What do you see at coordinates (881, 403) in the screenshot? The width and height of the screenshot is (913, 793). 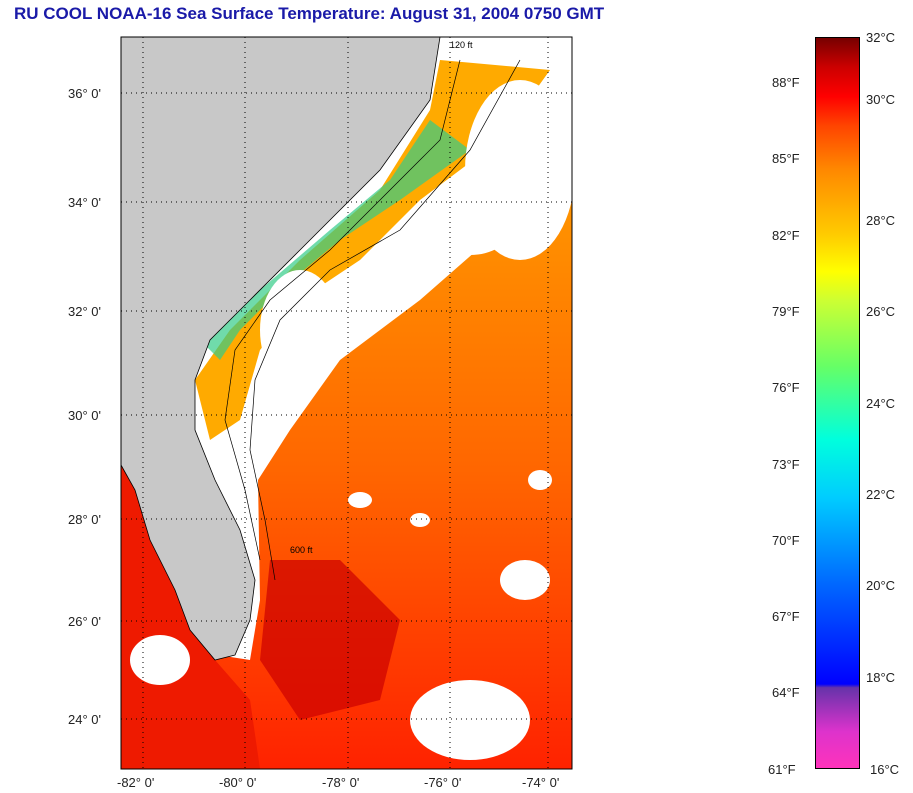 I see `celsius-label: 24°C` at bounding box center [881, 403].